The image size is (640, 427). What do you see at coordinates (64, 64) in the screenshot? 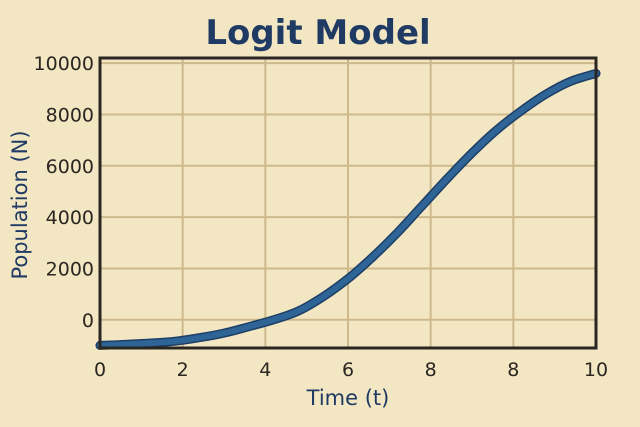
I see `y-tick-label: 10000` at bounding box center [64, 64].